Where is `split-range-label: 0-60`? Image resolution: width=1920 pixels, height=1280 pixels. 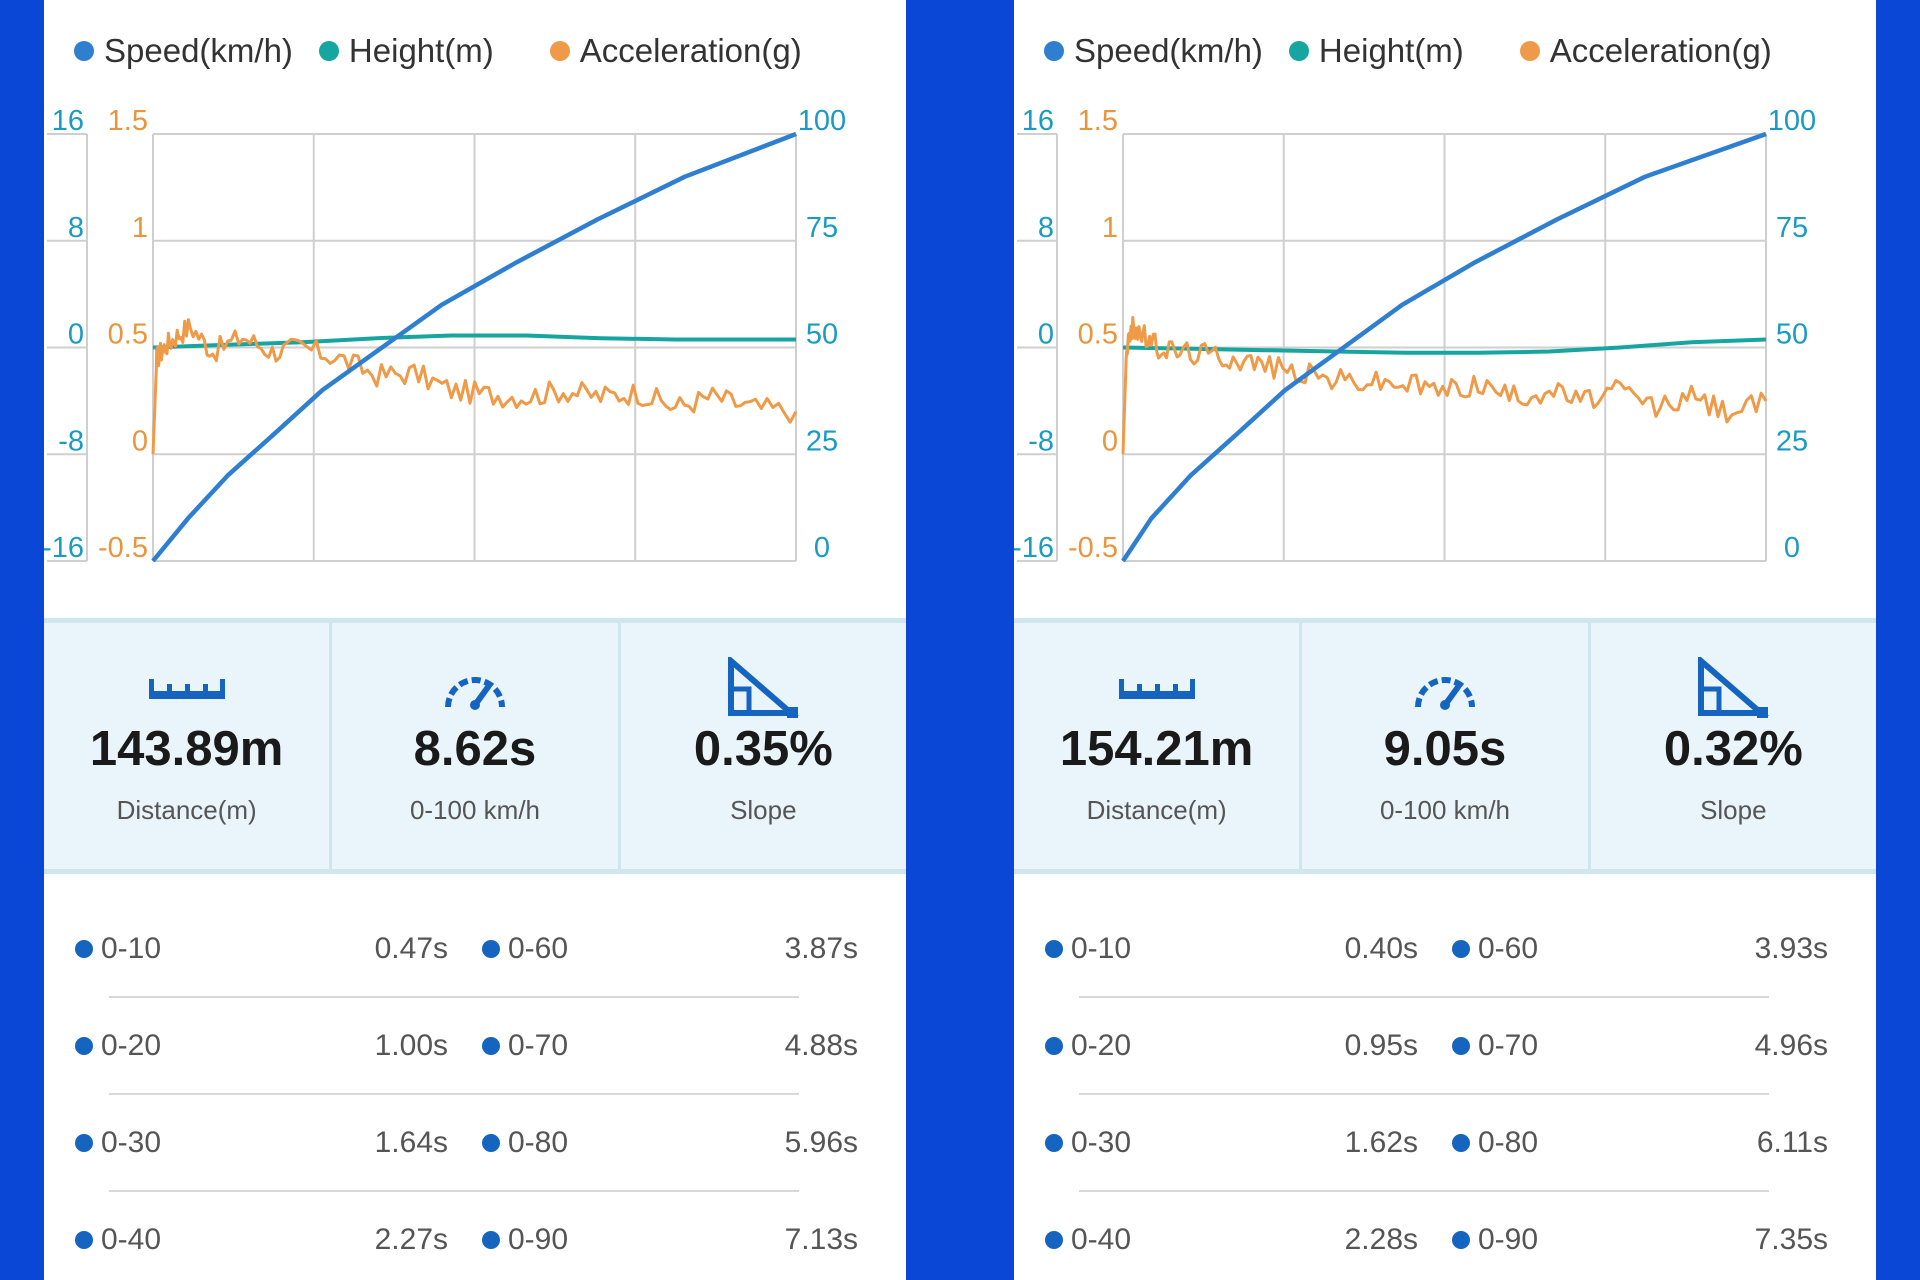 split-range-label: 0-60 is located at coordinates (538, 948).